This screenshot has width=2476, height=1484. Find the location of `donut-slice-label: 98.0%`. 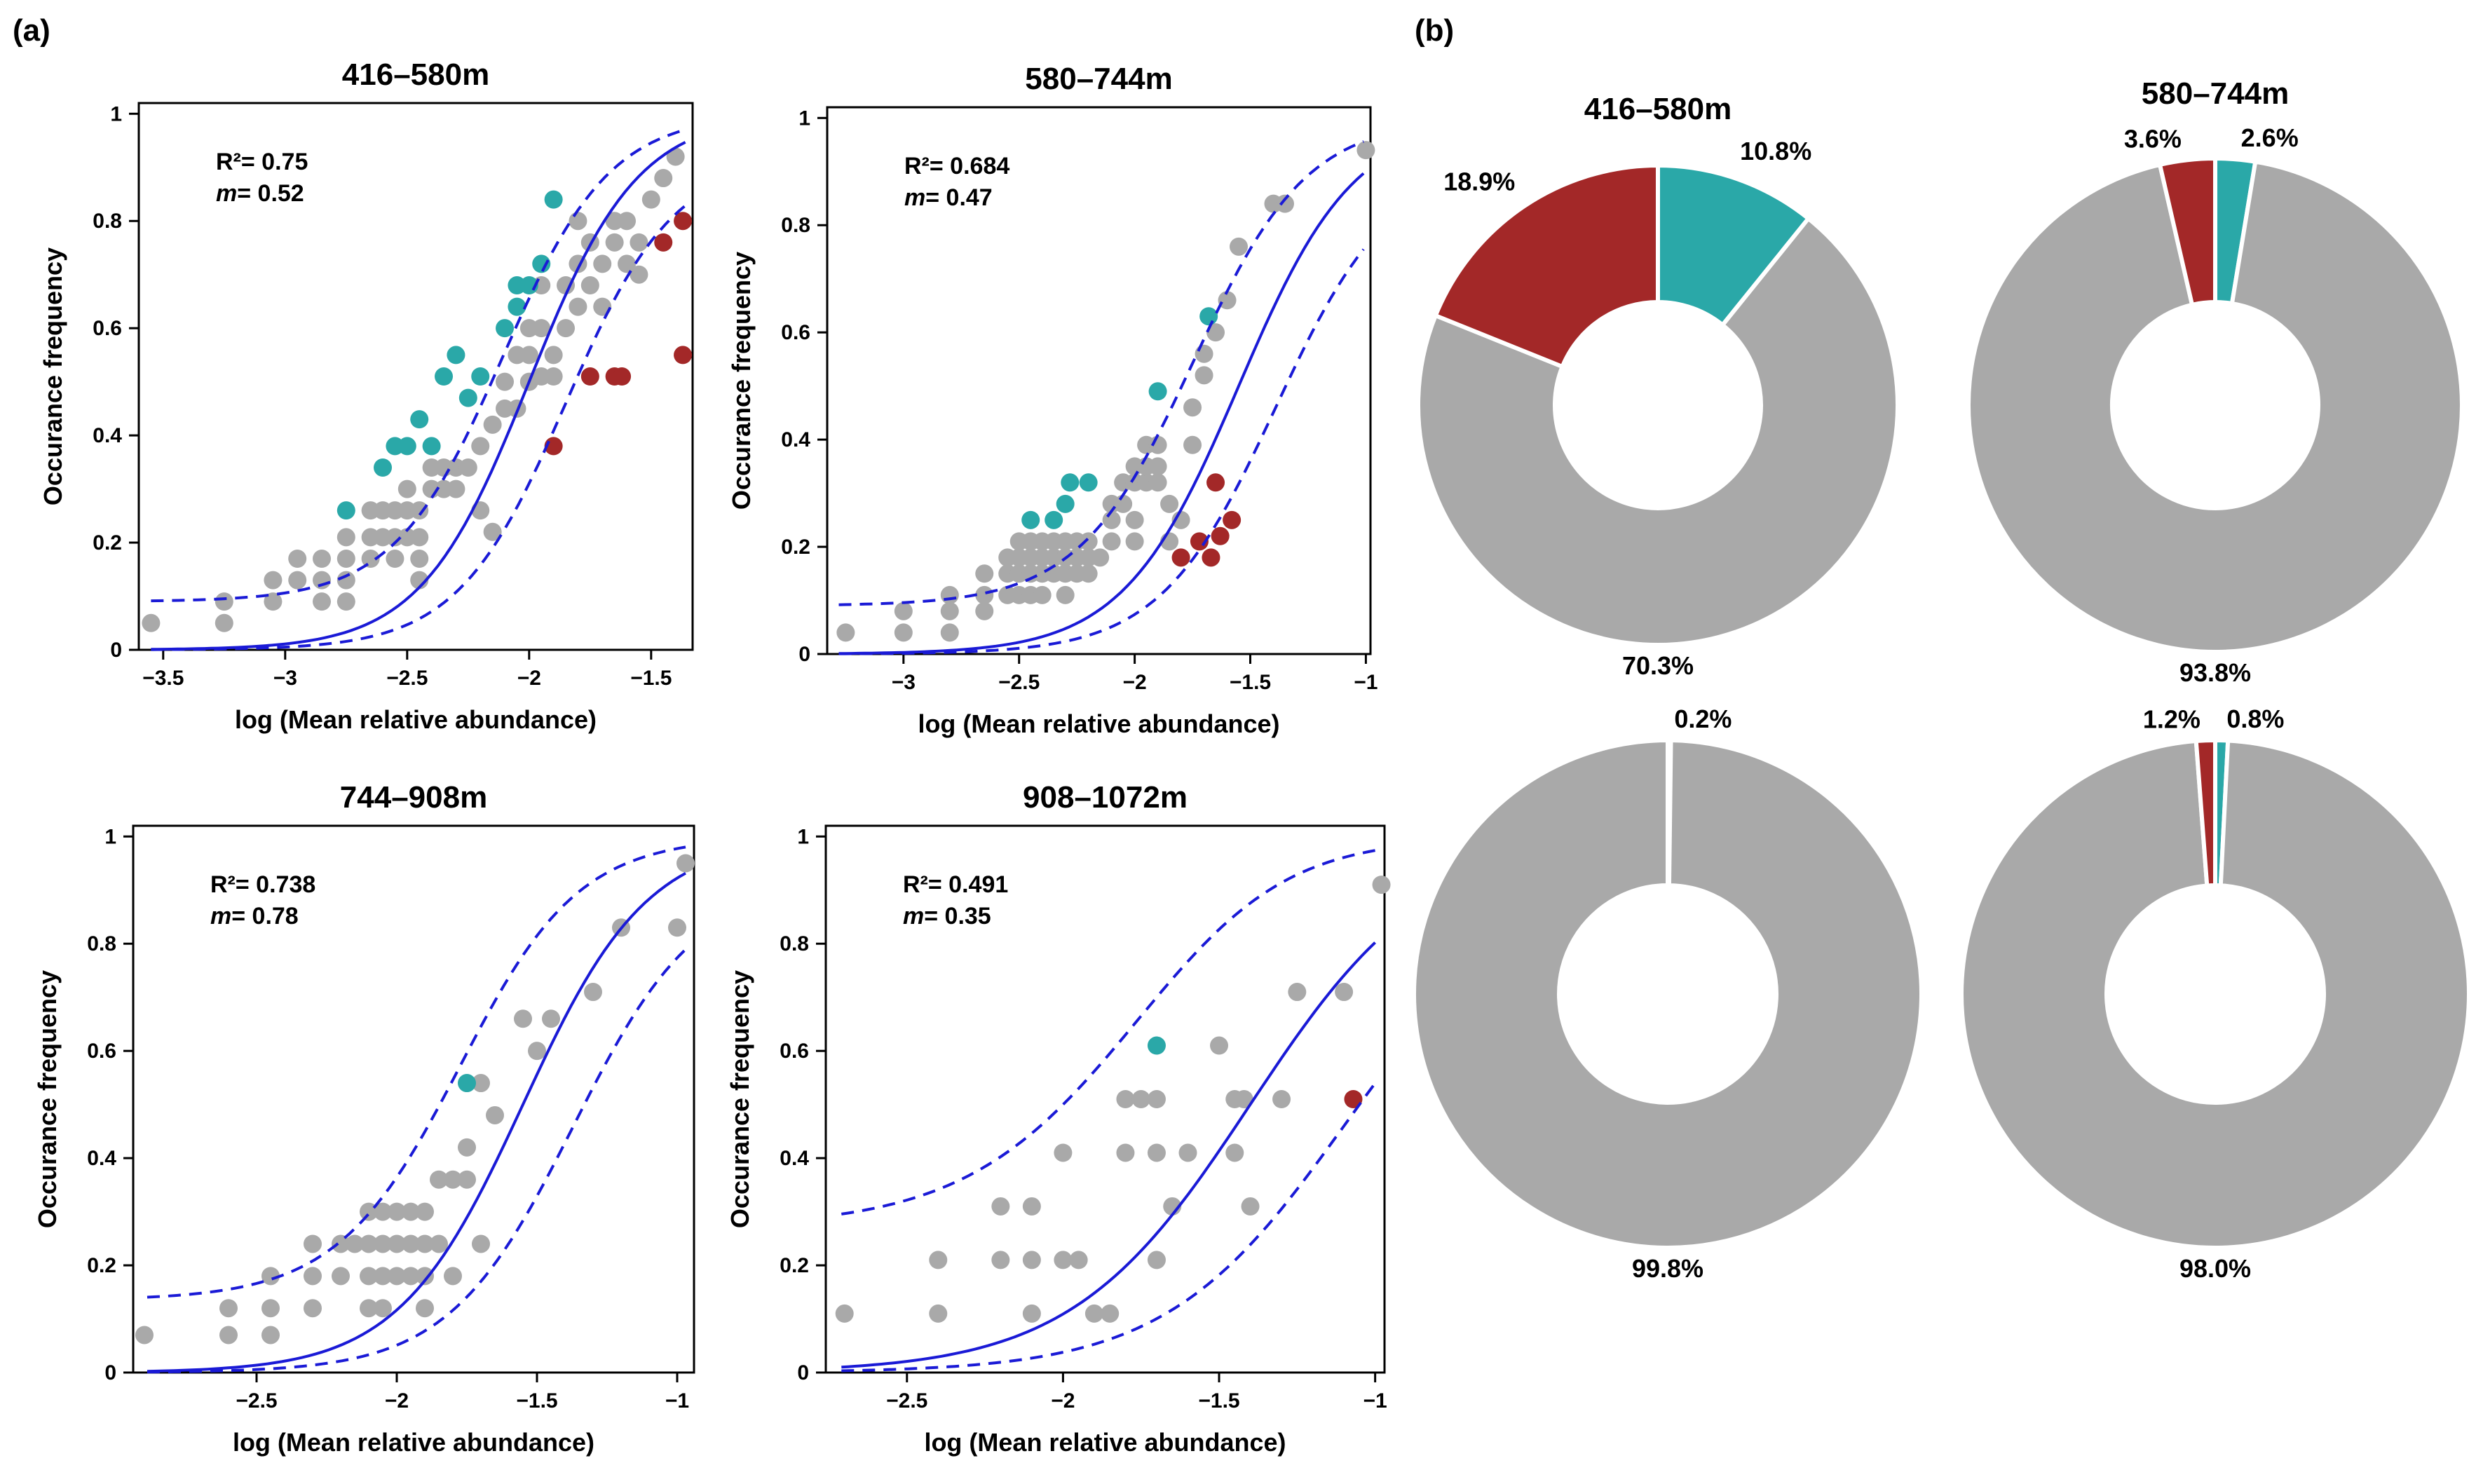

donut-slice-label: 98.0% is located at coordinates (2215, 1268).